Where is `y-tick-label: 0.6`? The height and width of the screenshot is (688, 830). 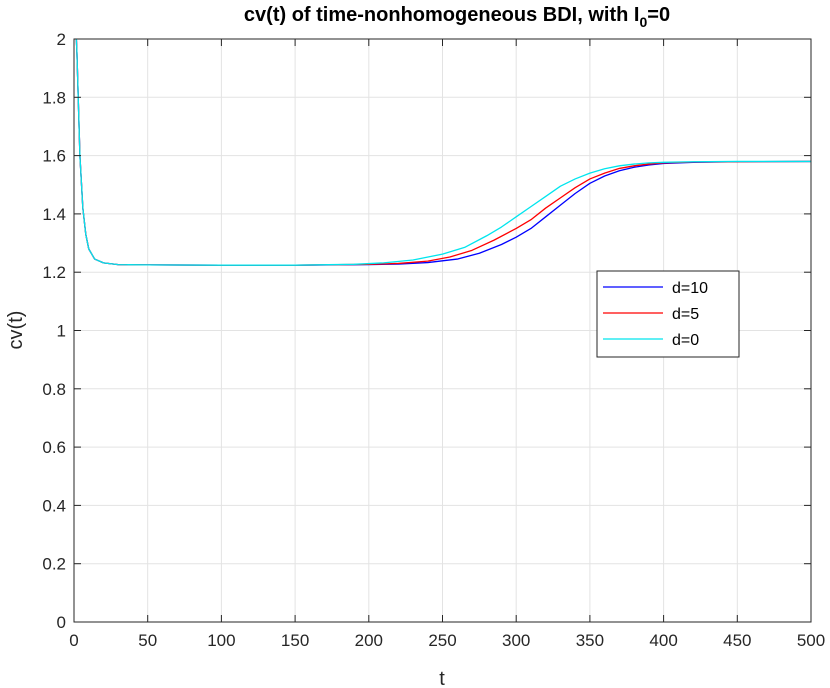
y-tick-label: 0.6 is located at coordinates (54, 447).